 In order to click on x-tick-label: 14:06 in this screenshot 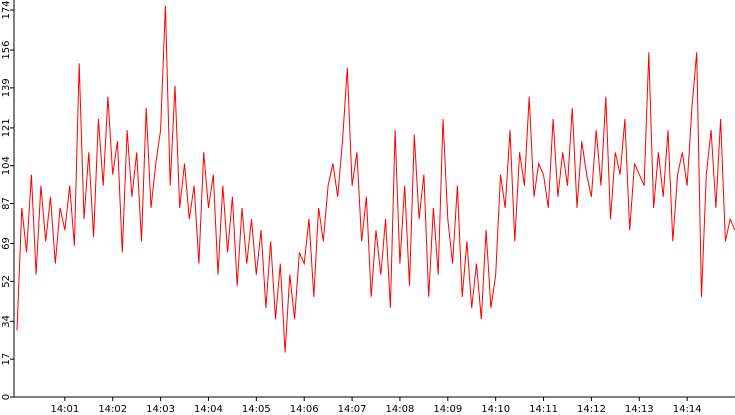, I will do `click(304, 409)`.